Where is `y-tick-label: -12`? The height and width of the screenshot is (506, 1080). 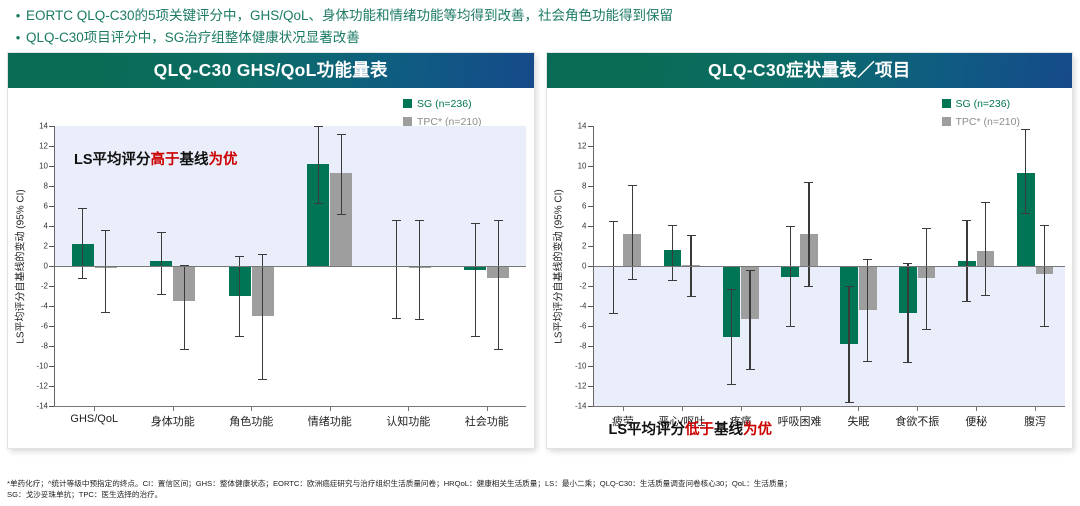 y-tick-label: -12 is located at coordinates (580, 386).